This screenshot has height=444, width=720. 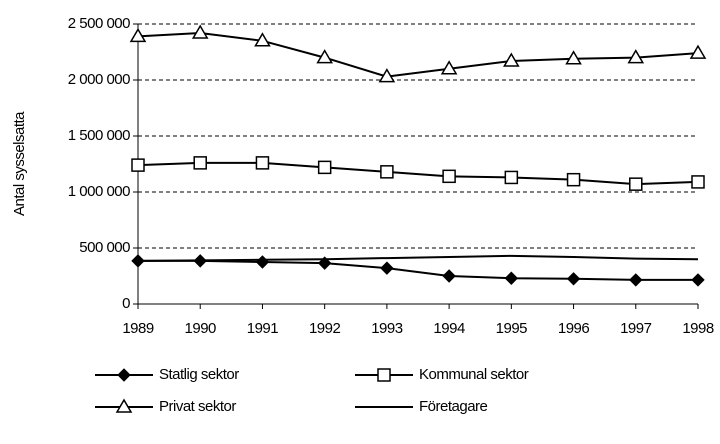 I want to click on y-tick-label: 500 000, so click(x=104, y=247).